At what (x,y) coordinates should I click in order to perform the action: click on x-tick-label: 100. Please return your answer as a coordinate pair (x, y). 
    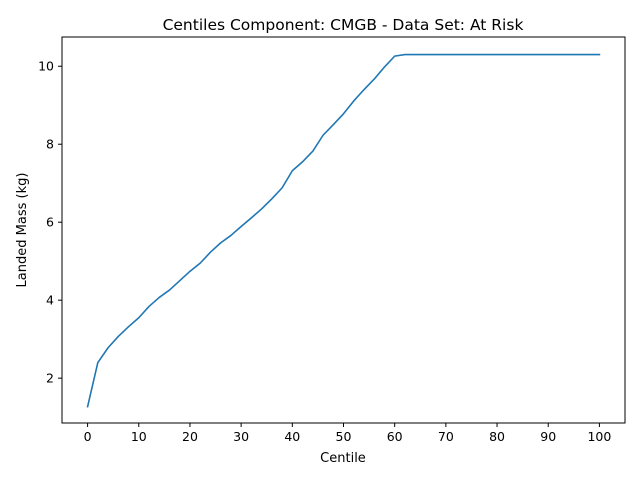
    Looking at the image, I should click on (599, 436).